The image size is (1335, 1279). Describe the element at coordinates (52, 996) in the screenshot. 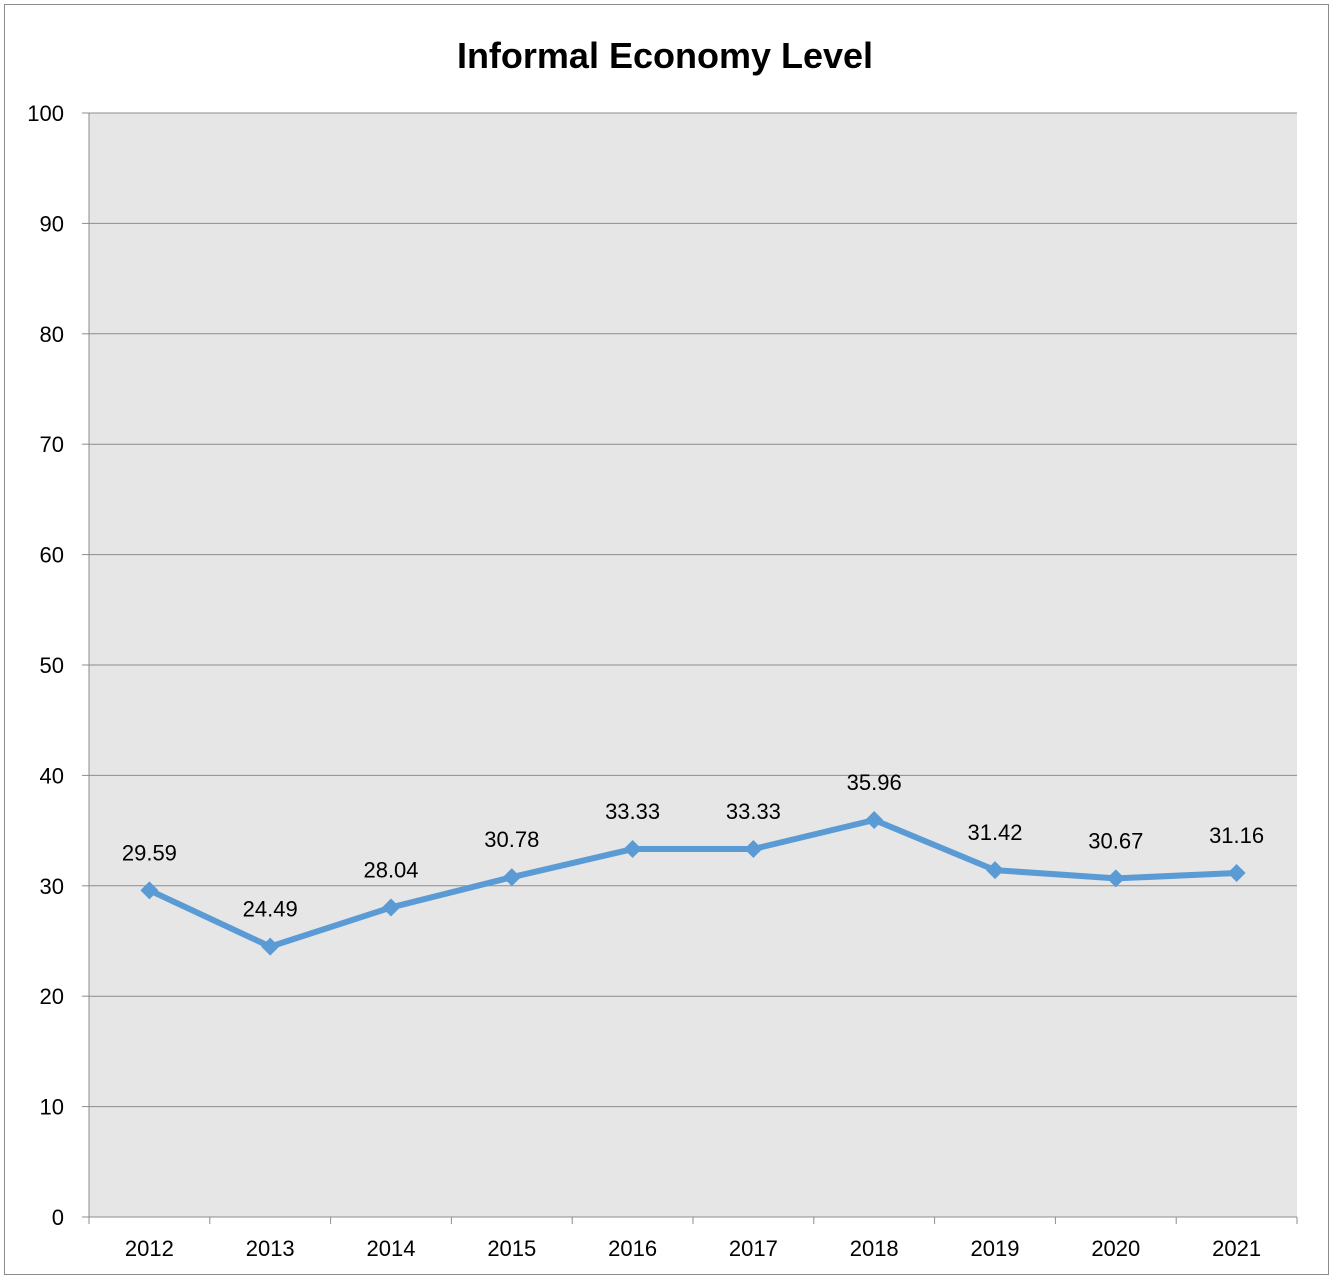

I see `y-tick-label: 20` at that location.